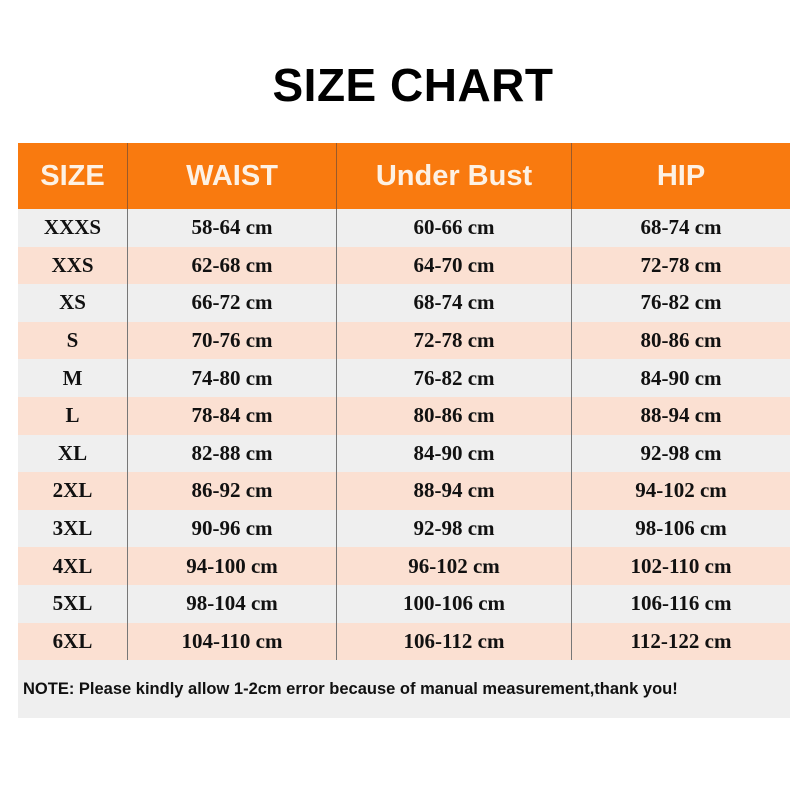  Describe the element at coordinates (454, 415) in the screenshot. I see `cell-under-bust: 80-86 cm` at that location.